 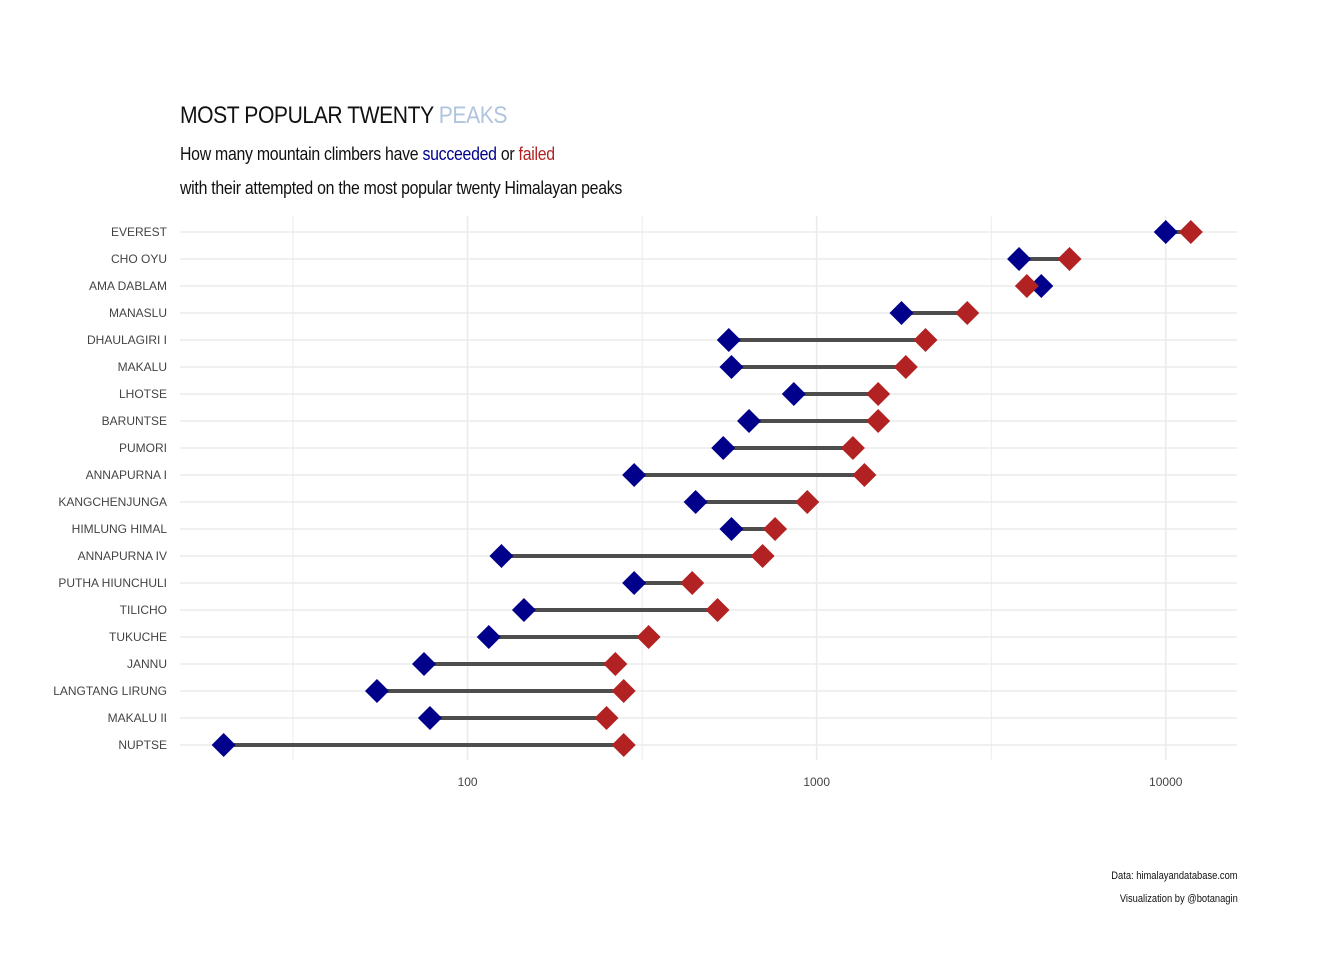 What do you see at coordinates (1166, 782) in the screenshot?
I see `x-tick-label: 10000` at bounding box center [1166, 782].